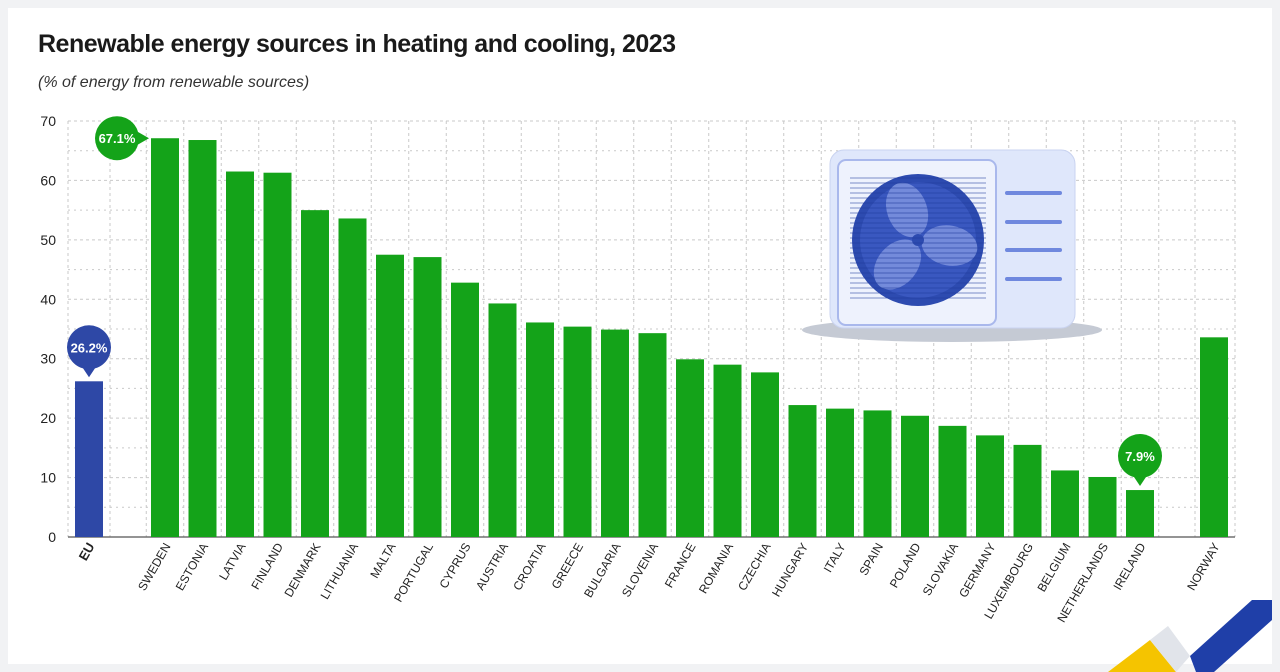 The height and width of the screenshot is (672, 1280). What do you see at coordinates (727, 450) in the screenshot?
I see `bar-romania` at bounding box center [727, 450].